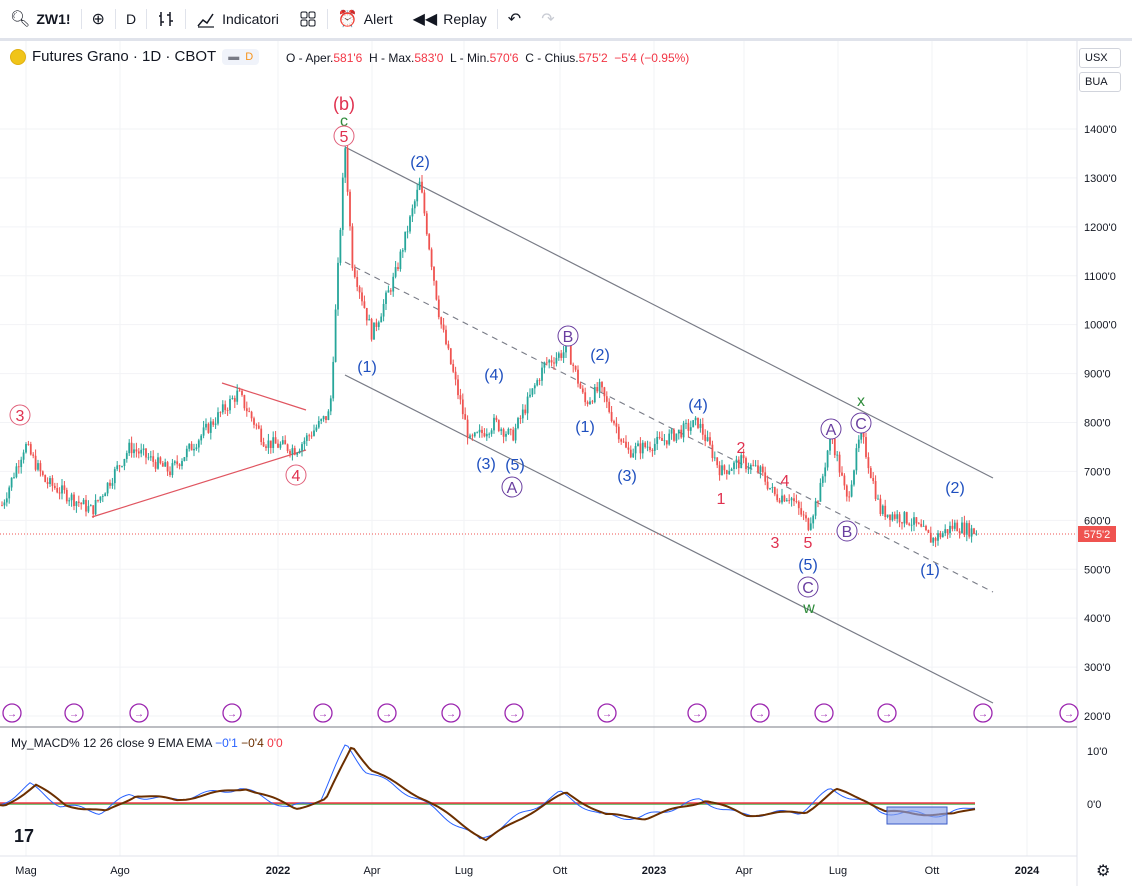 The width and height of the screenshot is (1132, 886). What do you see at coordinates (450, 19) in the screenshot?
I see `replay-button: ◀◀ Replay` at bounding box center [450, 19].